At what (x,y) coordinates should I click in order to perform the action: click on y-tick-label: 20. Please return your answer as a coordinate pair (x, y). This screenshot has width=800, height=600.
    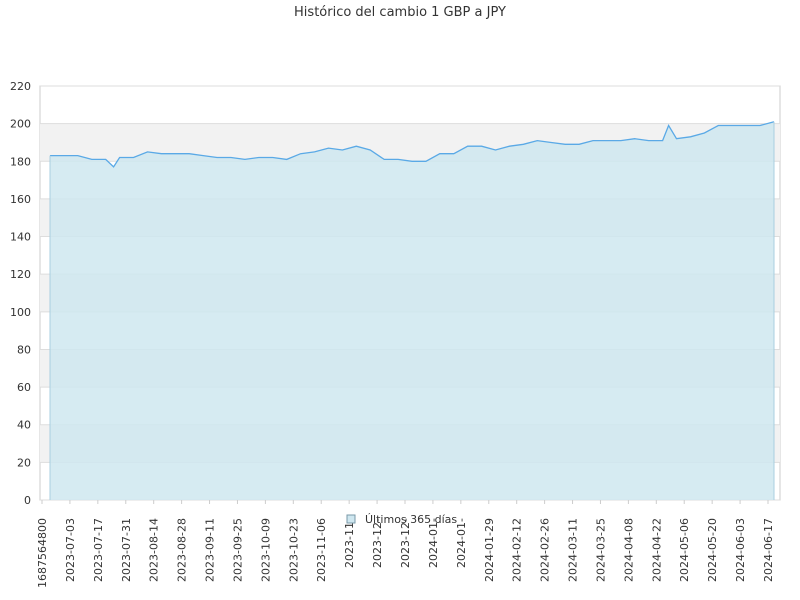
    Looking at the image, I should click on (24, 462).